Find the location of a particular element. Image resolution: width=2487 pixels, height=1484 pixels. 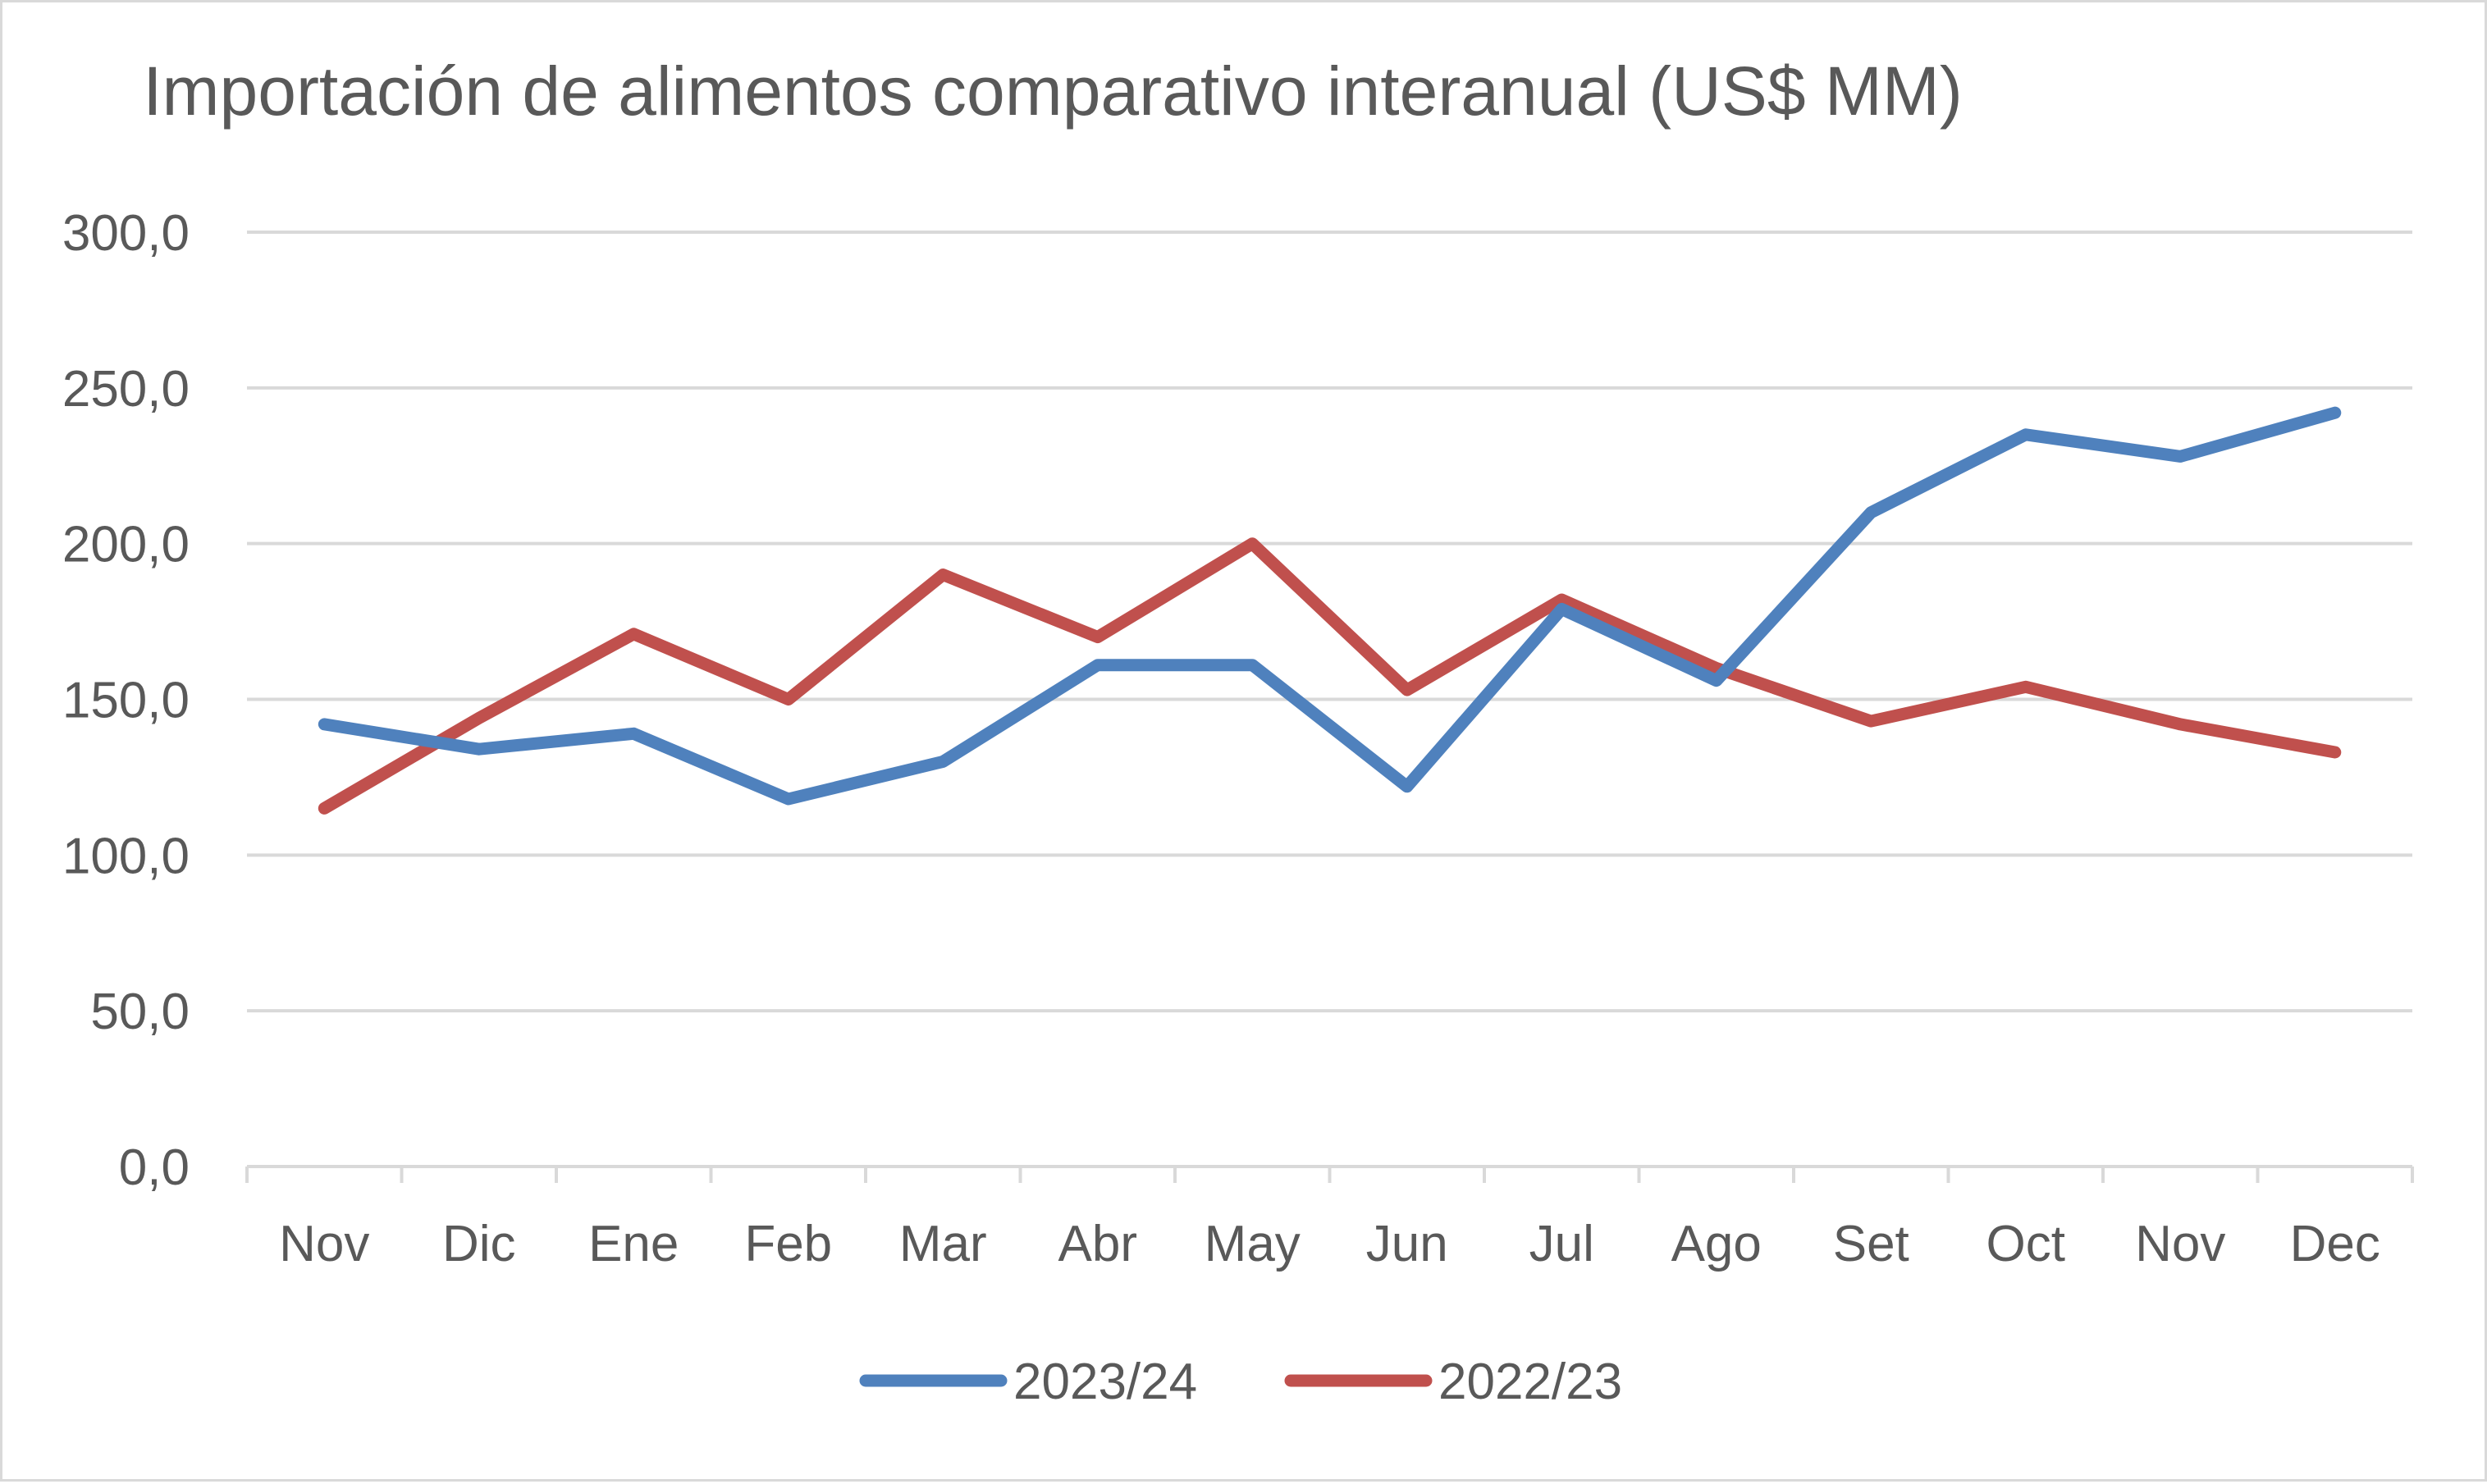

x-tick-label: Abr is located at coordinates (1097, 1244).